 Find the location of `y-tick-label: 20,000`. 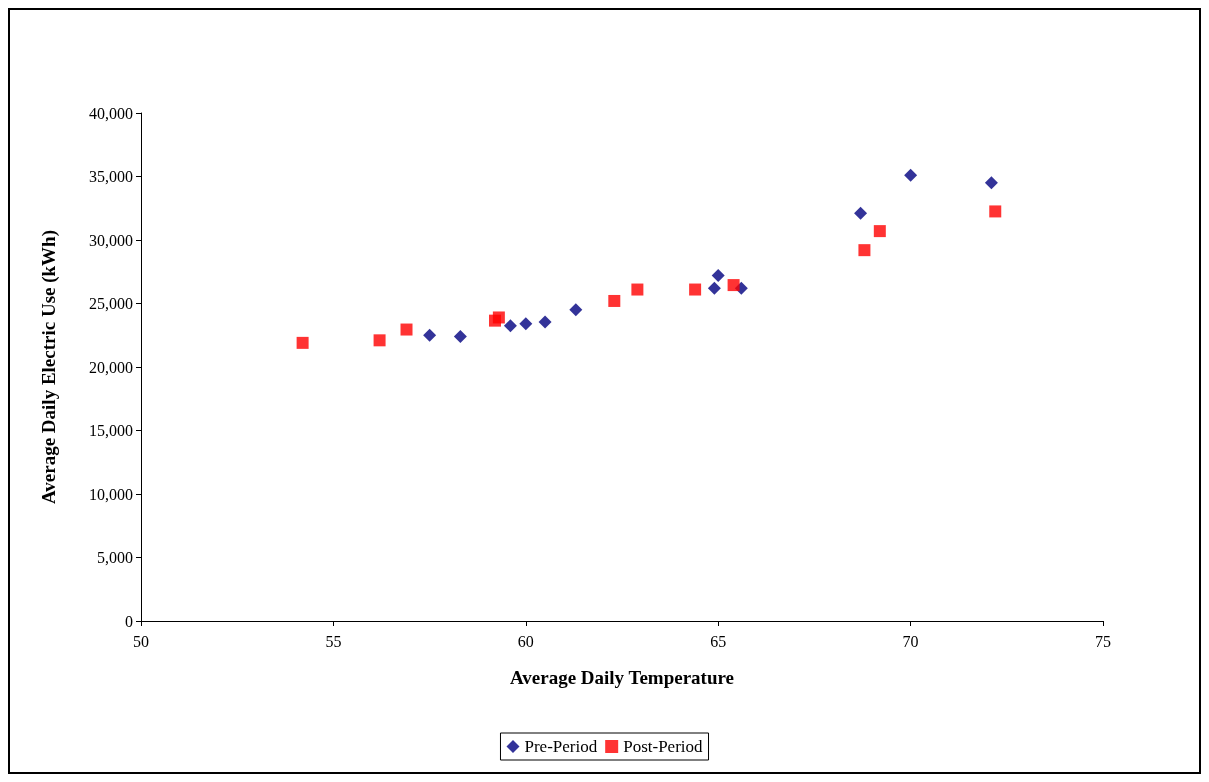

y-tick-label: 20,000 is located at coordinates (111, 367).